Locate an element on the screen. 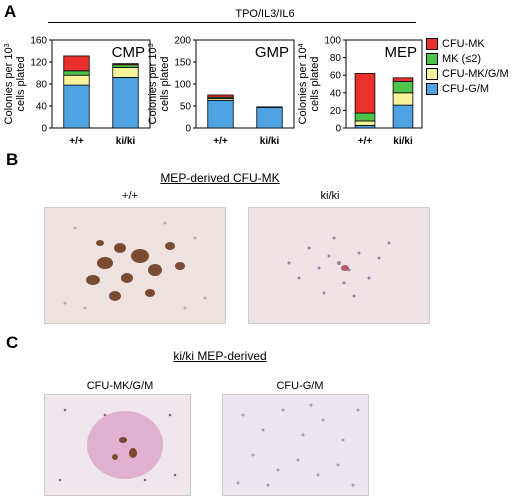  panel-b-label-wt: +/+ is located at coordinates (130, 196).